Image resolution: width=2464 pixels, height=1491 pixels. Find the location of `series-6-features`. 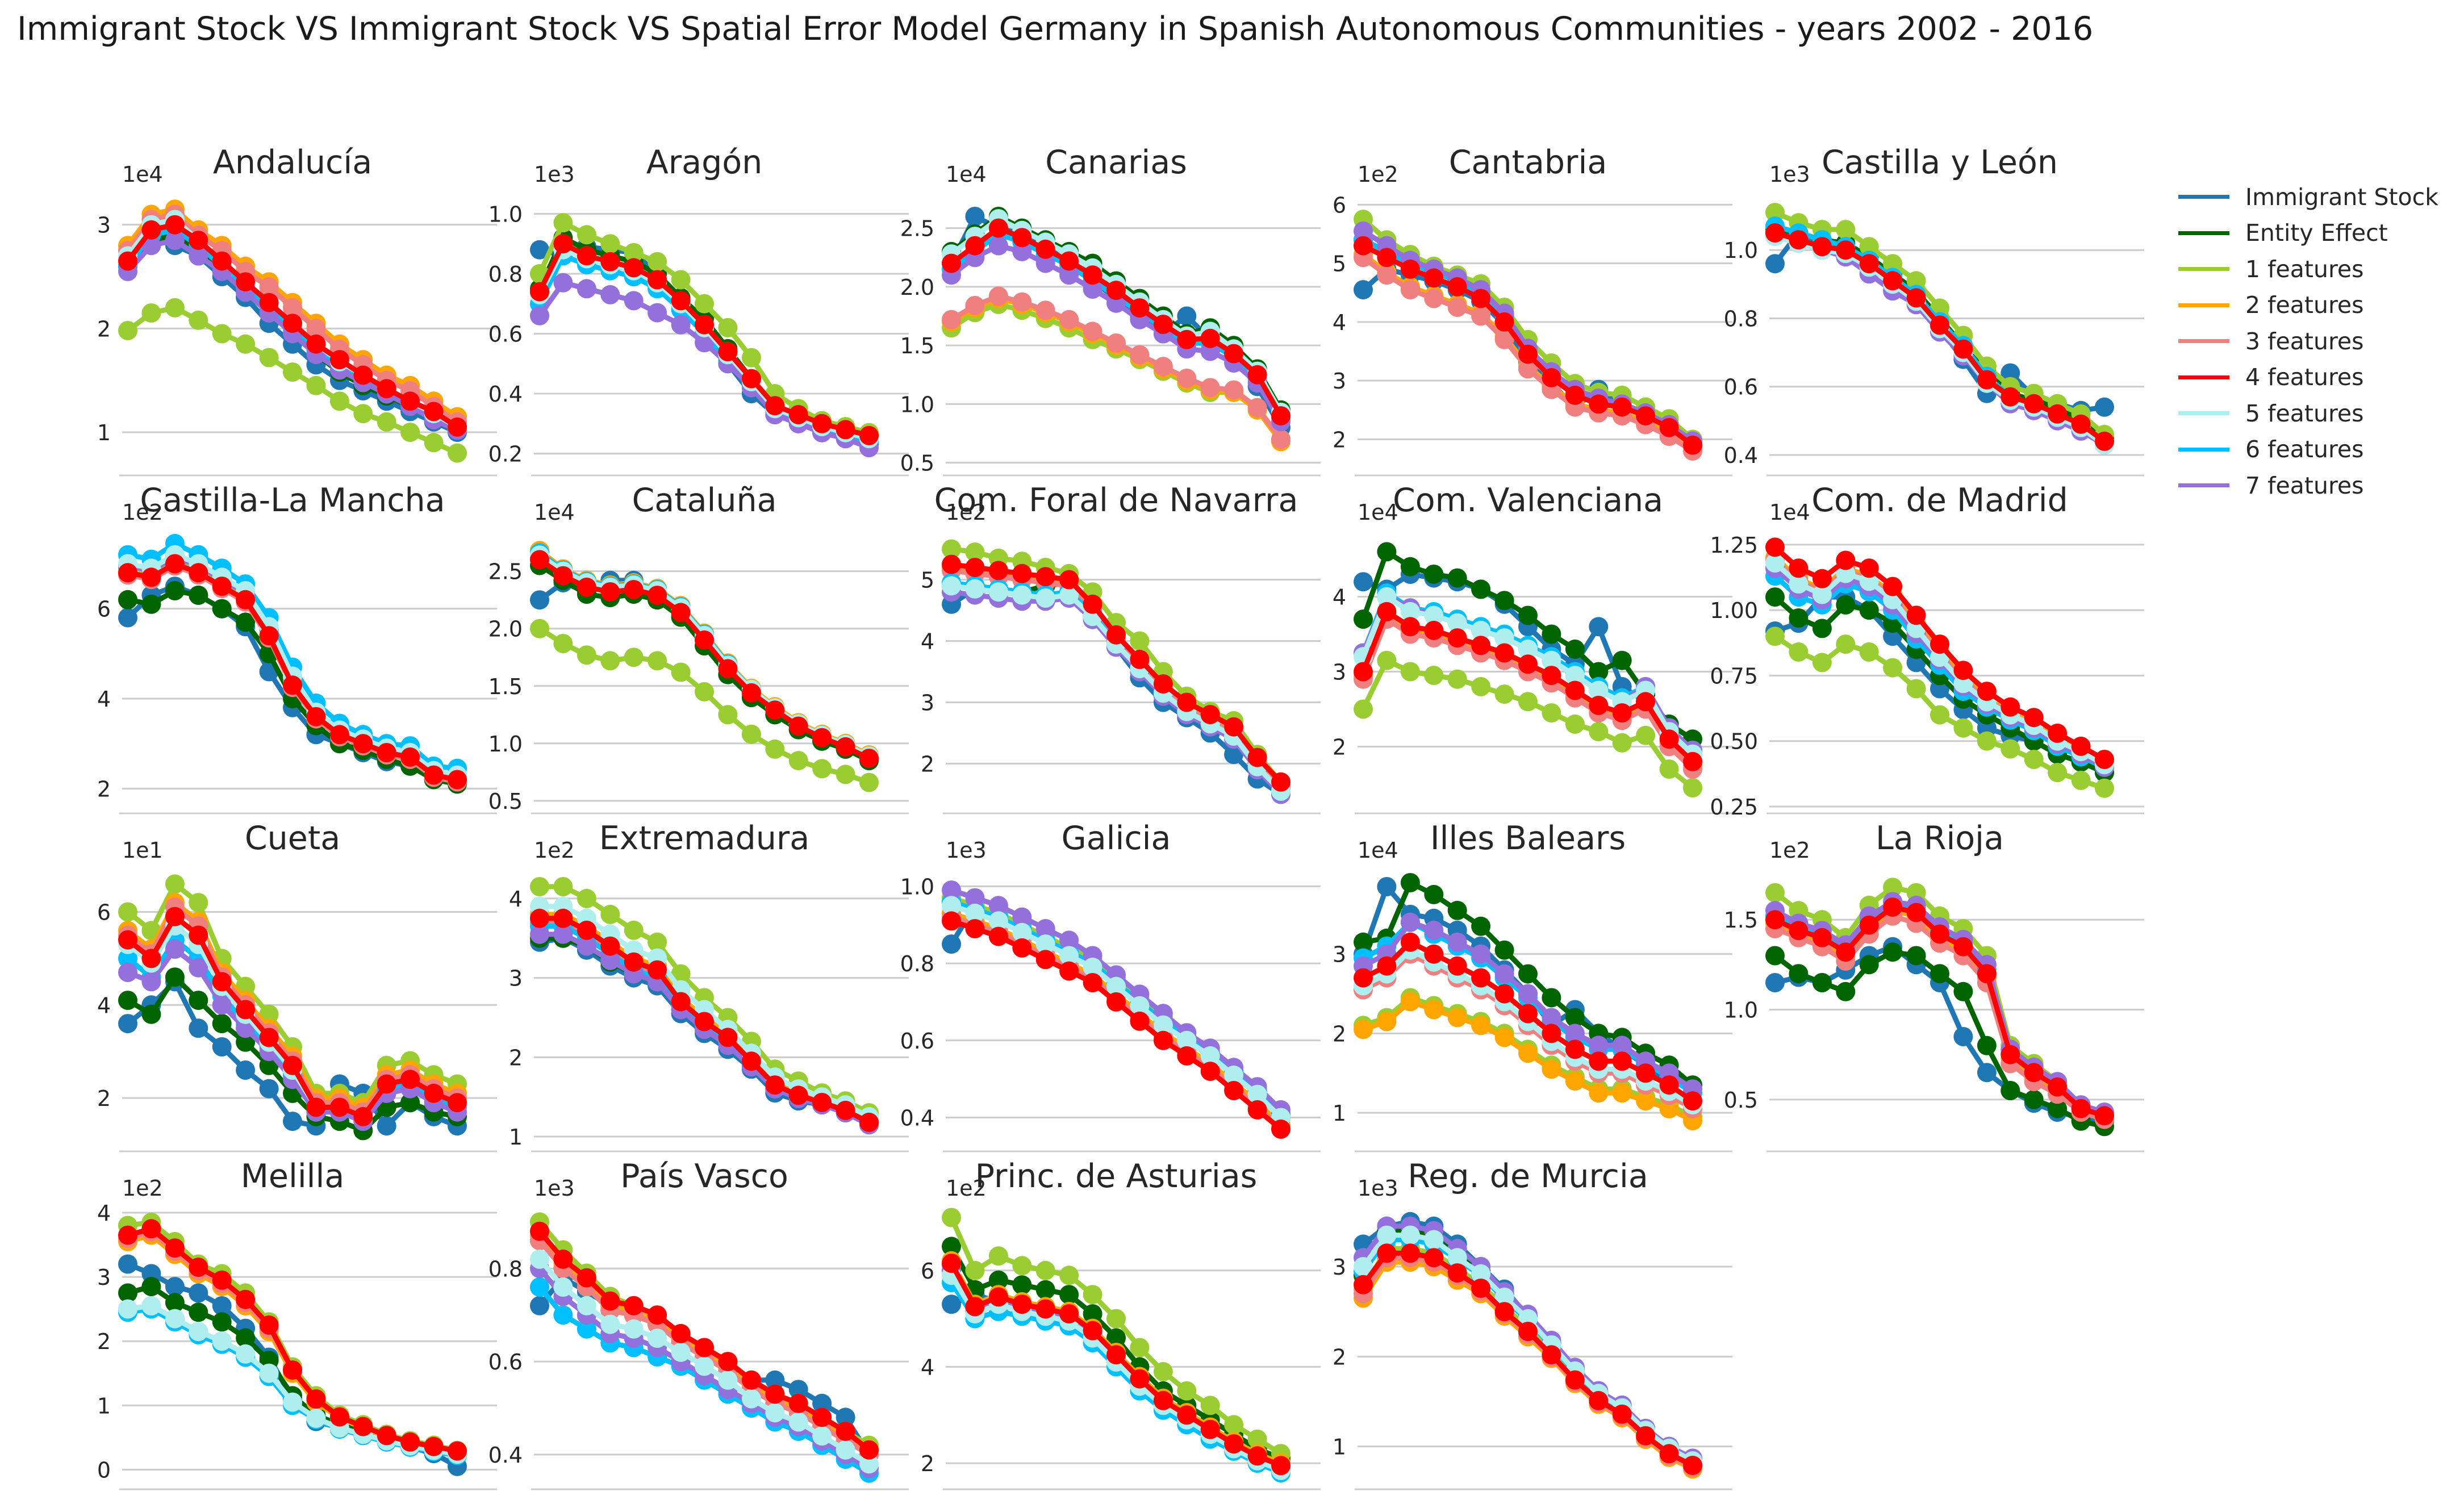

series-6-features is located at coordinates (1116, 687).